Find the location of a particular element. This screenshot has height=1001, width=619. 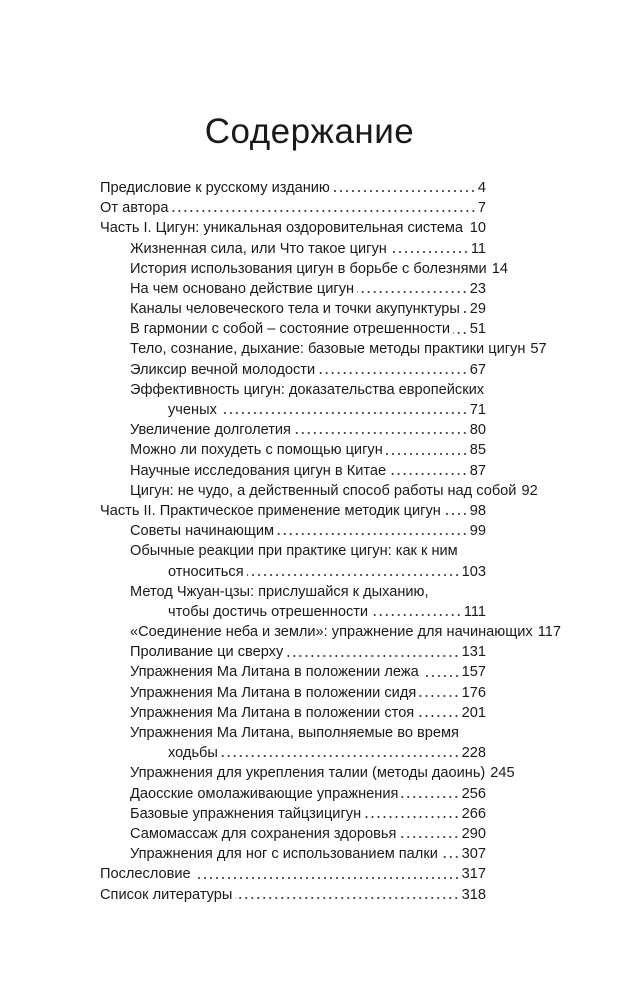

entry-title-continuation: ходьбы is located at coordinates (193, 753).